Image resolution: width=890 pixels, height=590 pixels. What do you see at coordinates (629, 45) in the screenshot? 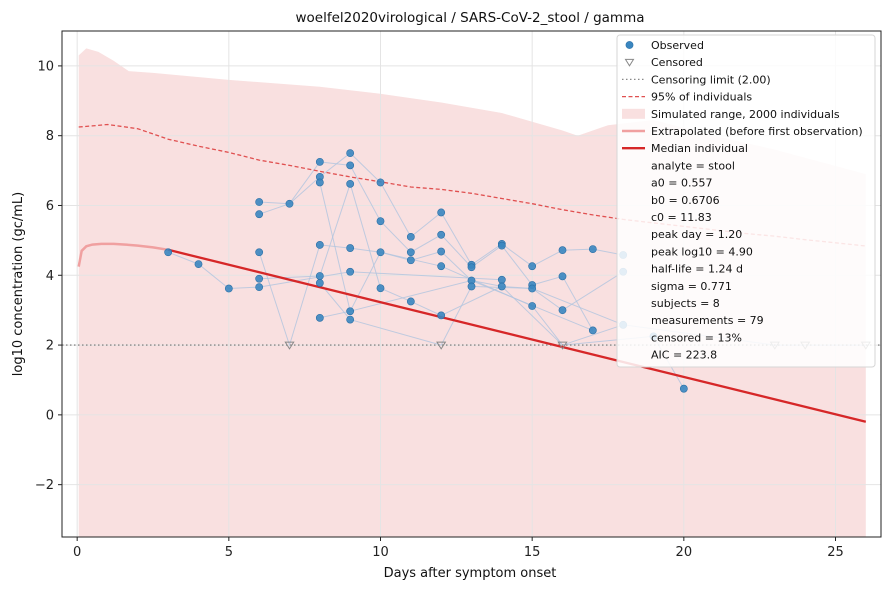
I see `legend-marker-observed` at bounding box center [629, 45].